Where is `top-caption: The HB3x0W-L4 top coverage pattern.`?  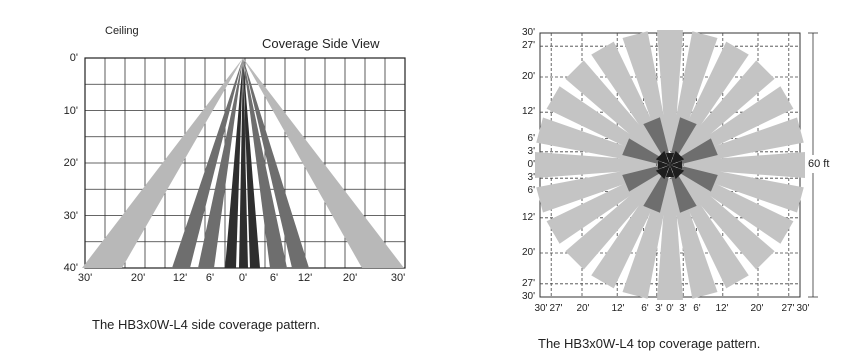 top-caption: The HB3x0W-L4 top coverage pattern. is located at coordinates (649, 343).